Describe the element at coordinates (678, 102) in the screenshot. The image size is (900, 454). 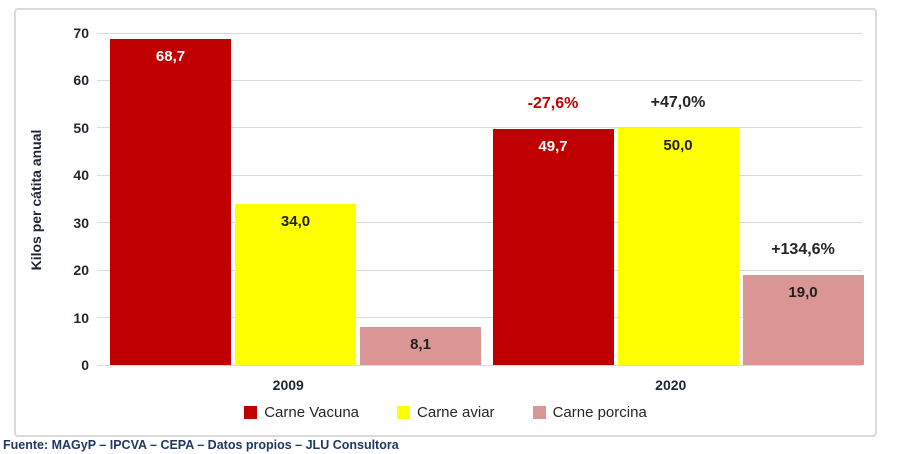
I see `pct-change-label: +47,0%` at that location.